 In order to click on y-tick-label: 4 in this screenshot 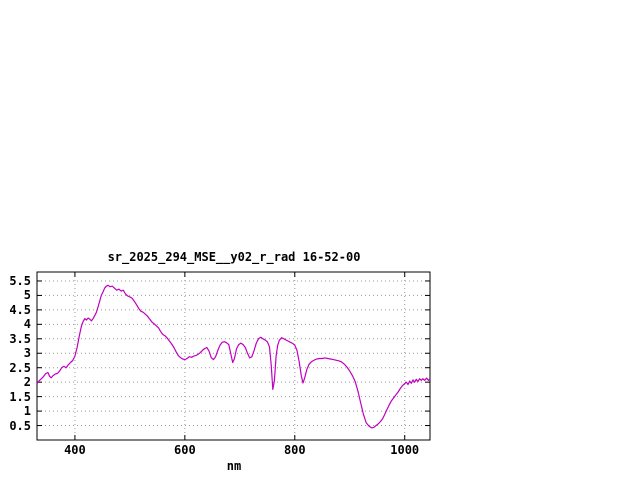, I will do `click(27, 324)`.